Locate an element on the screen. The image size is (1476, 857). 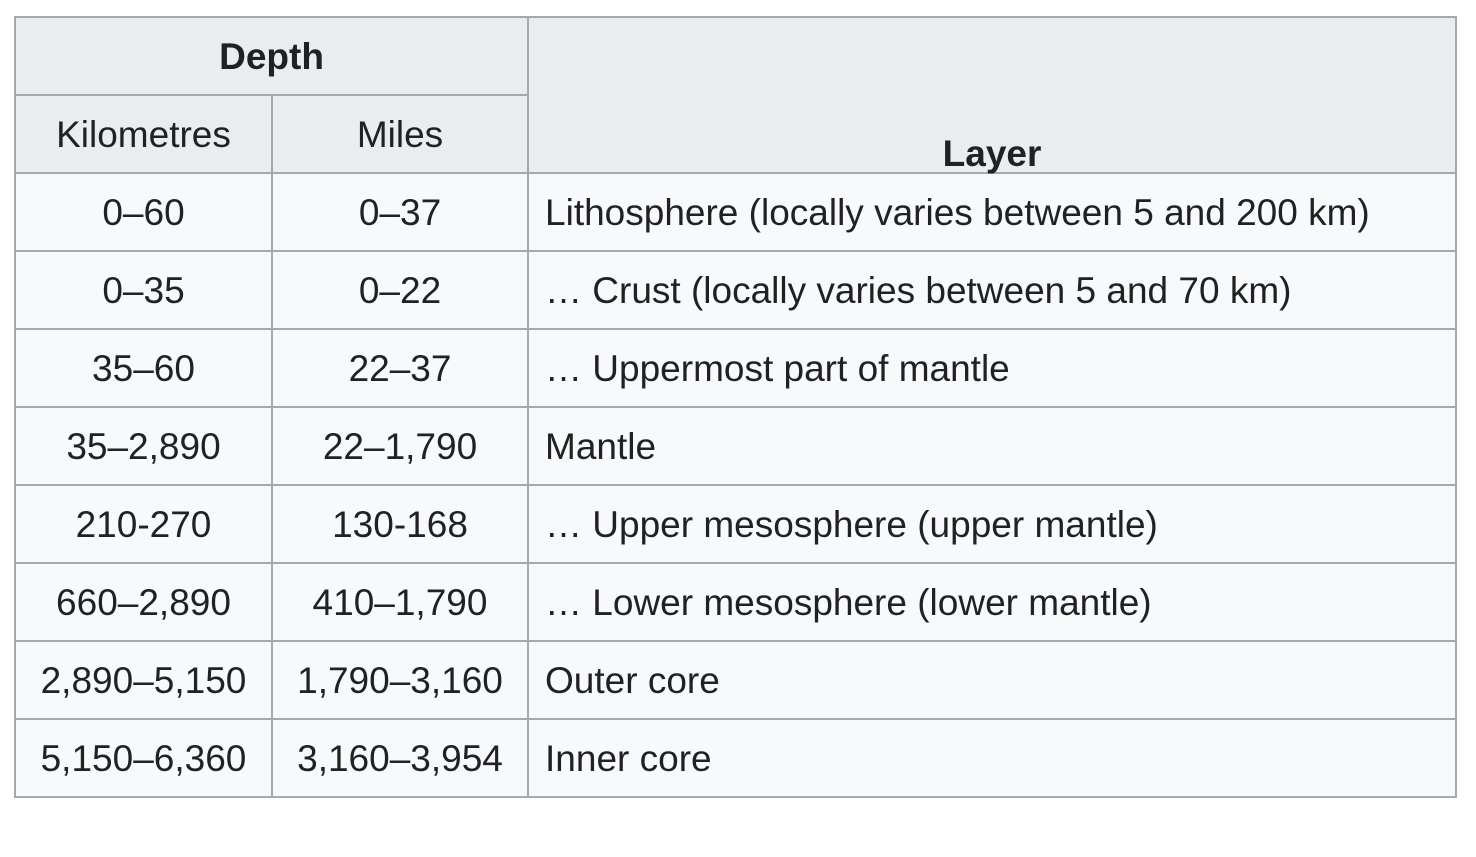
layer-cell: … Lower mesosphere (lower mantle) is located at coordinates (992, 602).